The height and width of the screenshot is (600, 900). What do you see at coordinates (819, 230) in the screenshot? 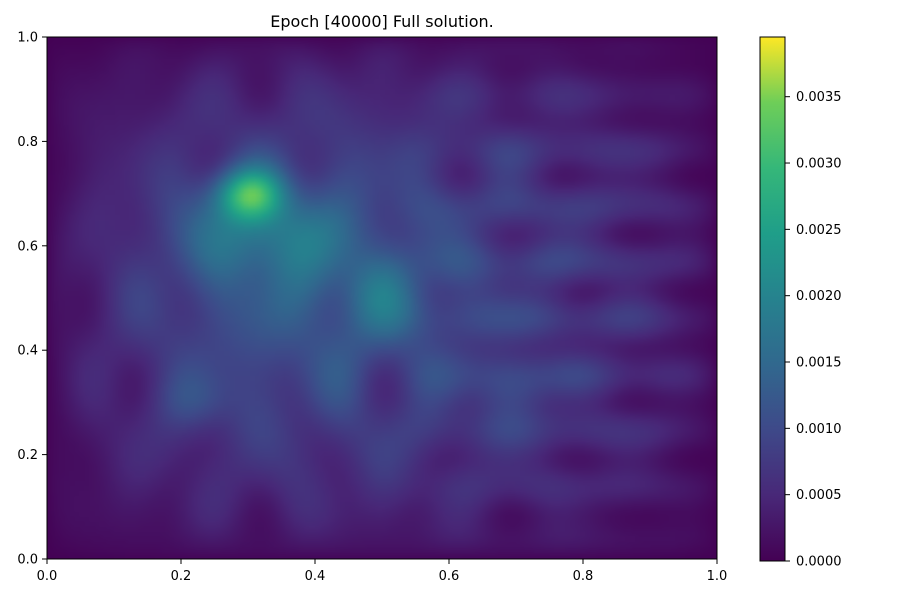
I see `colorbar-tick-label: 0.0025` at bounding box center [819, 230].